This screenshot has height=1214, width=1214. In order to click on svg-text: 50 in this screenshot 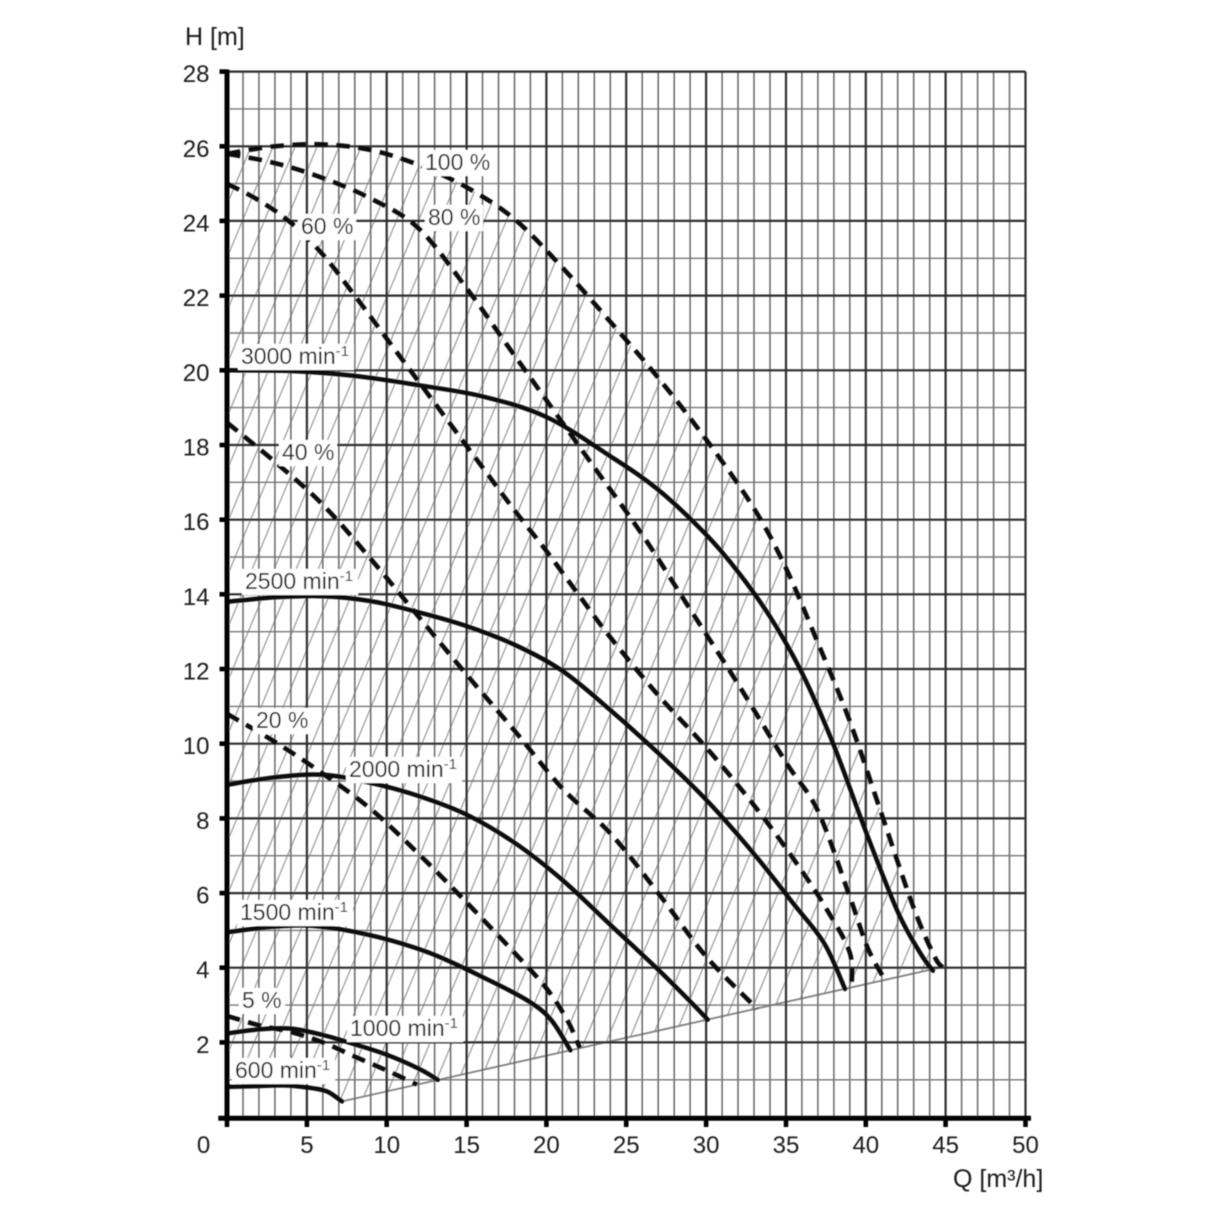, I will do `click(1025, 1145)`.